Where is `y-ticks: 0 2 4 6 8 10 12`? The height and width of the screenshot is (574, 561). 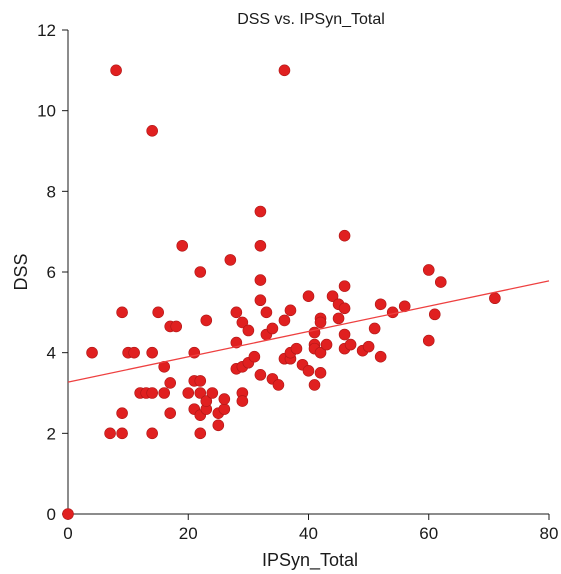 y-ticks: 0 2 4 6 8 10 12 is located at coordinates (52, 272).